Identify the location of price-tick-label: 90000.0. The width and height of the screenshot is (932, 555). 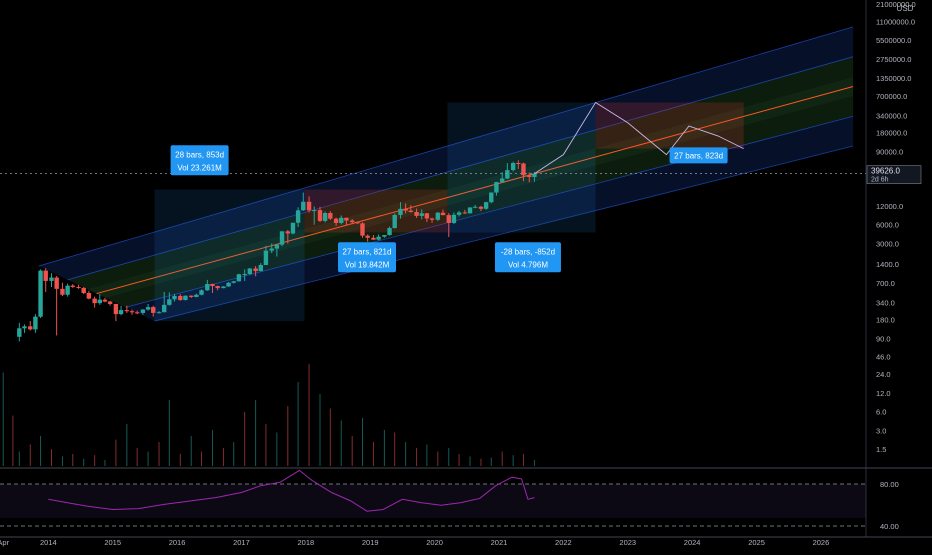
(889, 151).